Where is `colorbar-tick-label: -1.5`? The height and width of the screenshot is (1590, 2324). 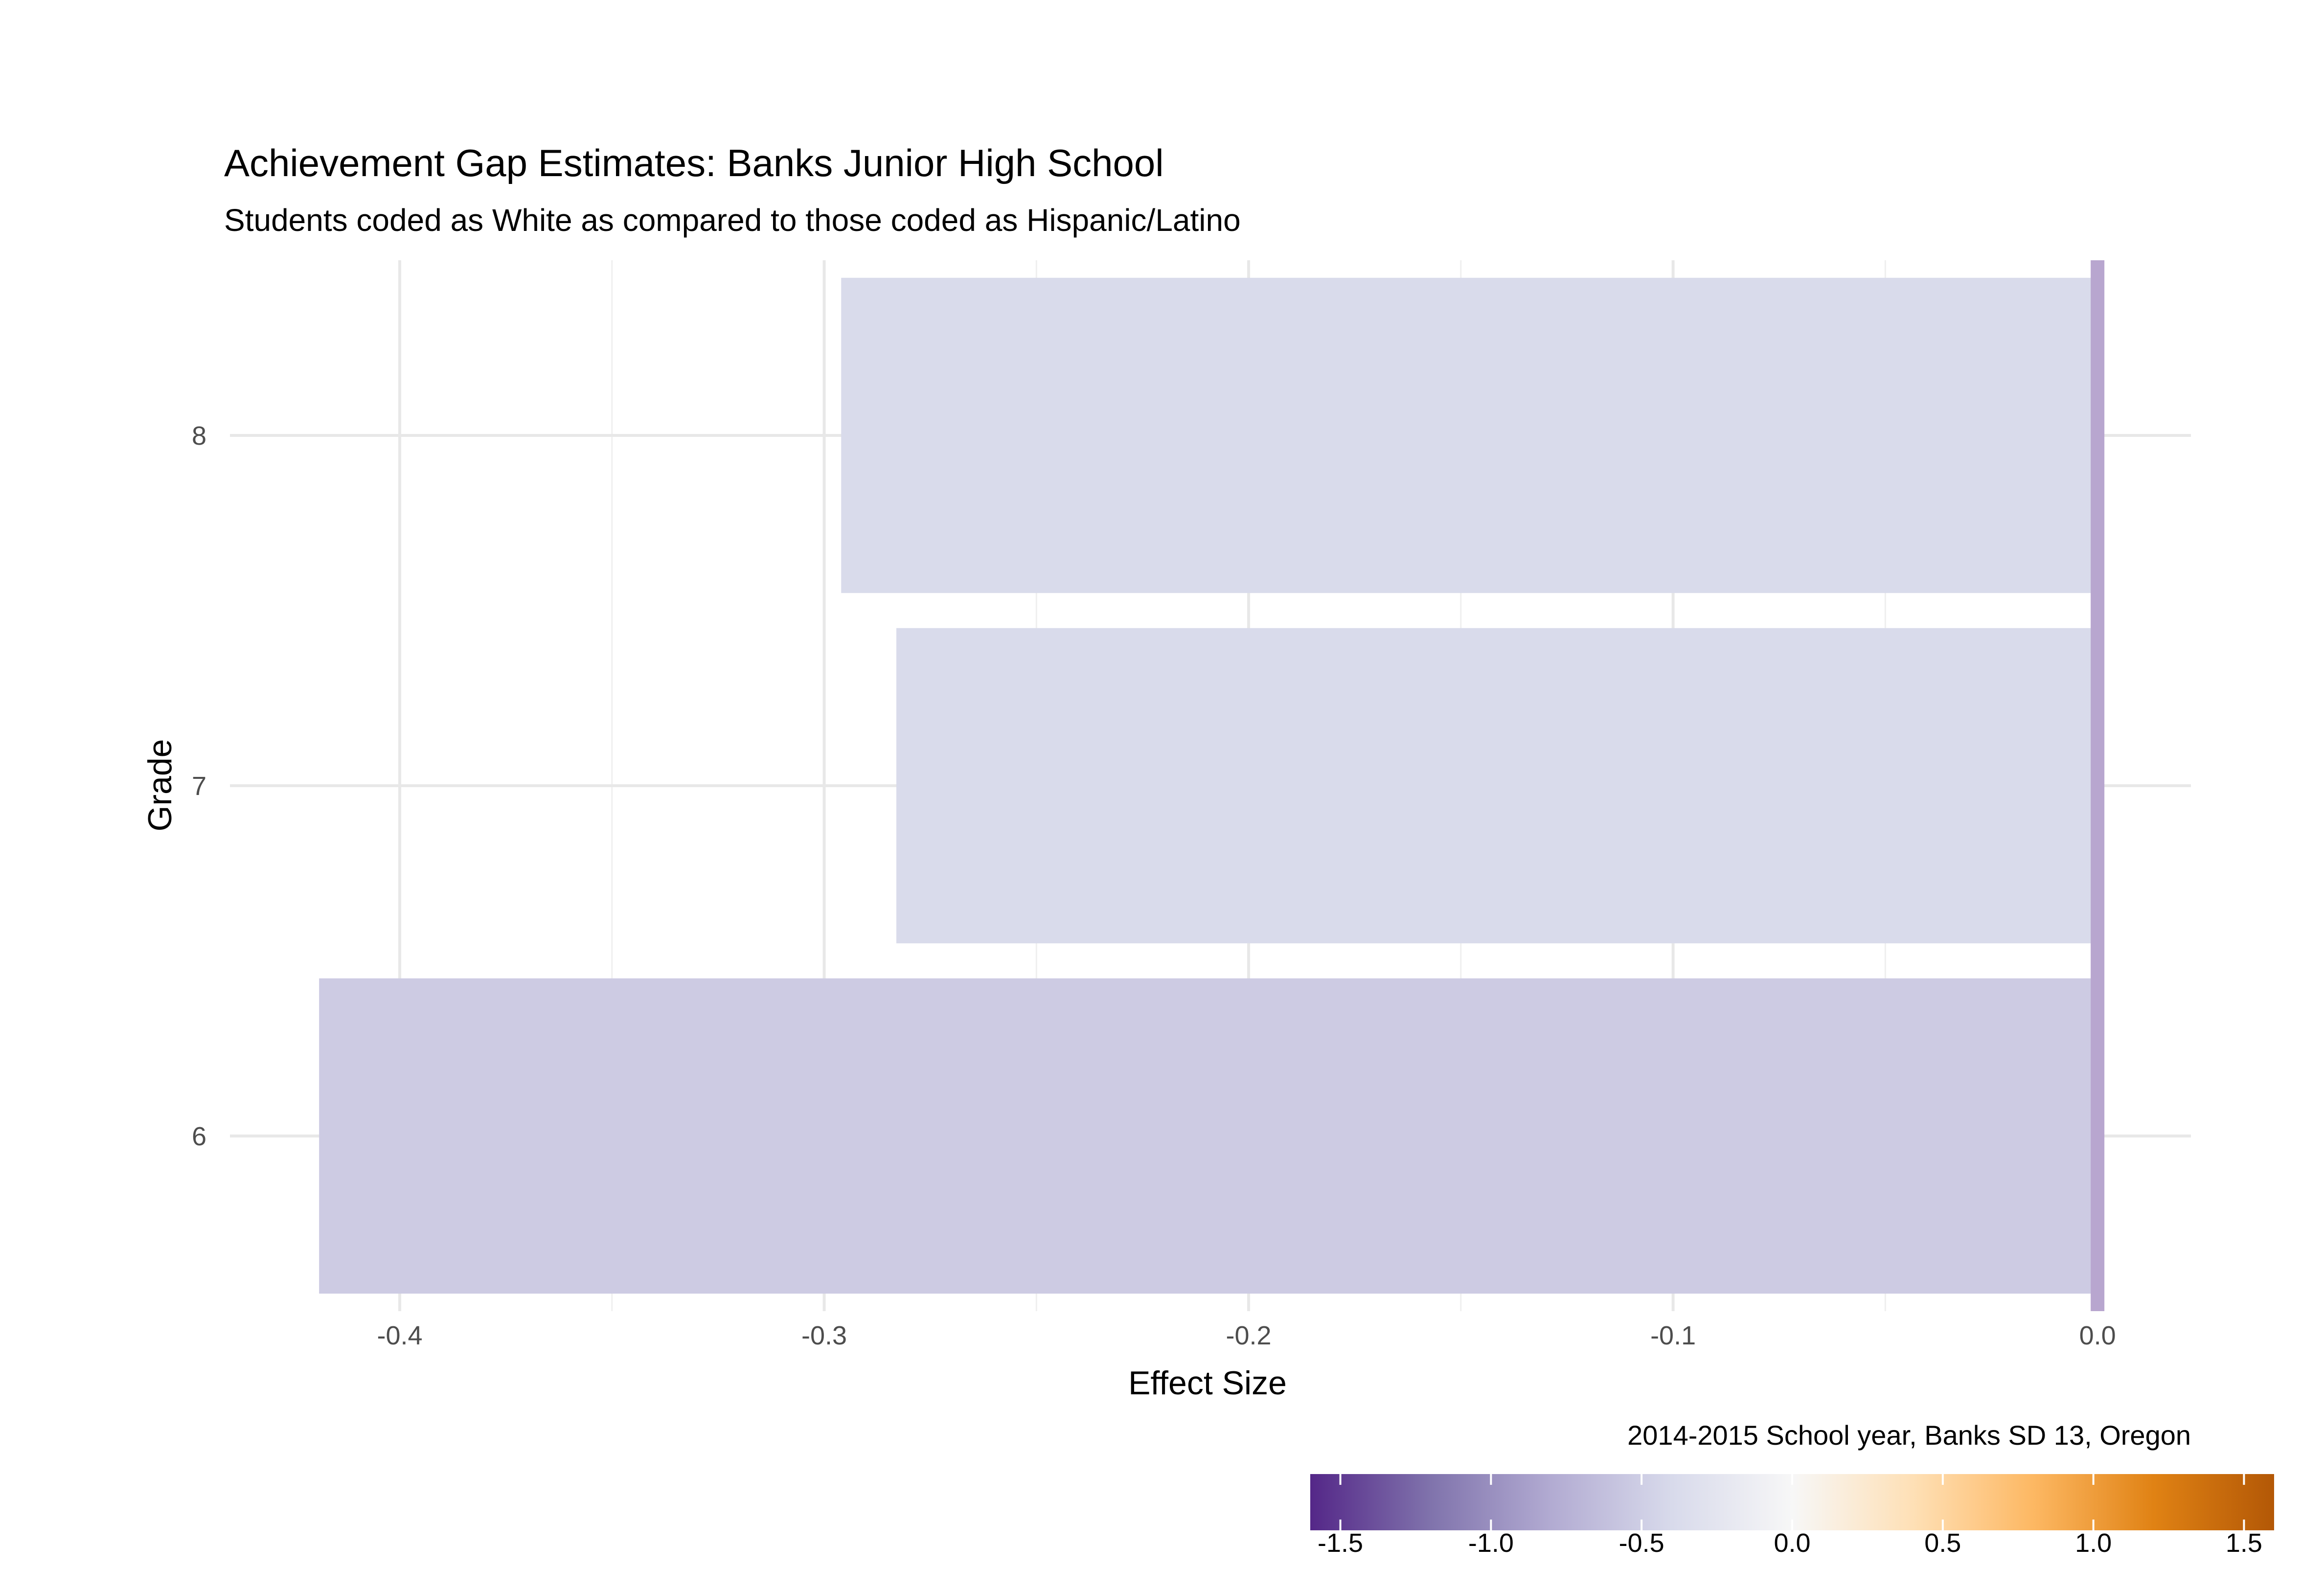
colorbar-tick-label: -1.5 is located at coordinates (1340, 1543).